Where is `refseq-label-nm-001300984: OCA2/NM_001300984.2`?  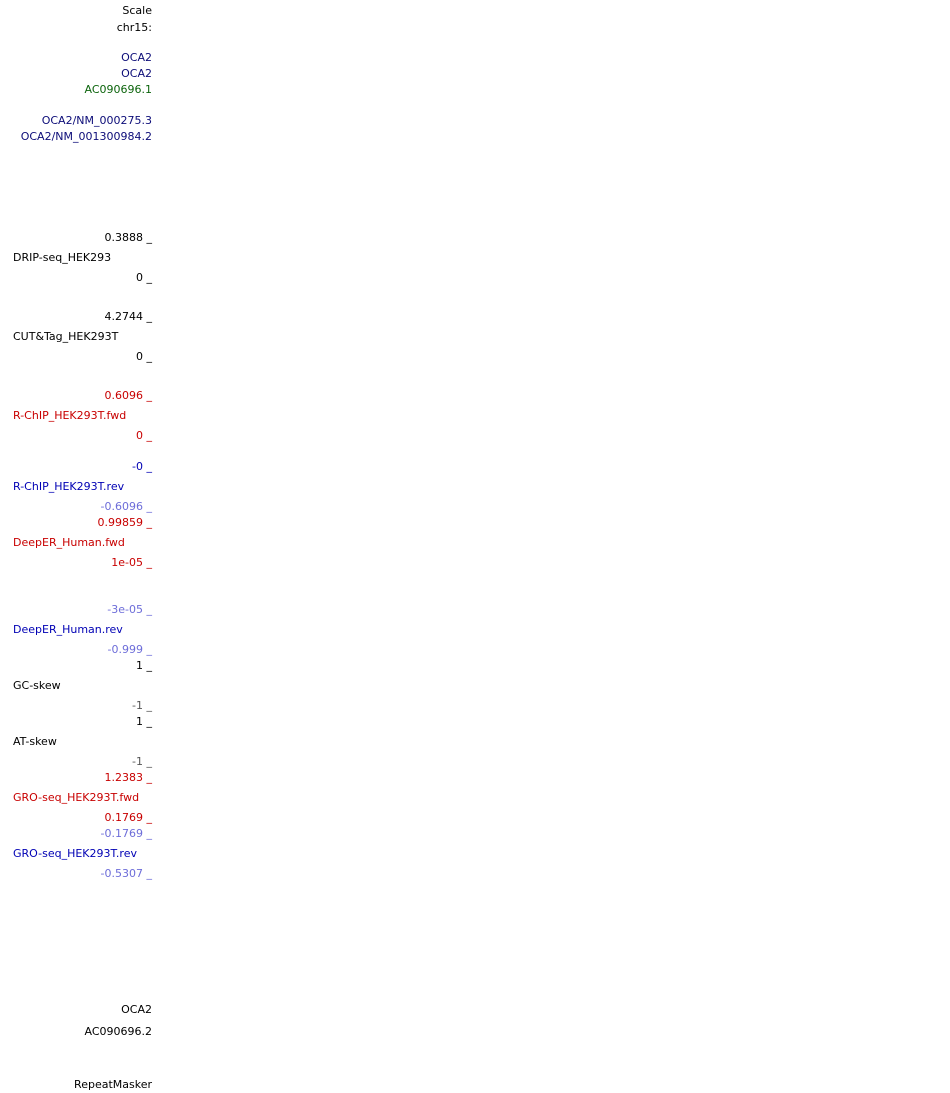
refseq-label-nm-001300984: OCA2/NM_001300984.2 is located at coordinates (86, 136).